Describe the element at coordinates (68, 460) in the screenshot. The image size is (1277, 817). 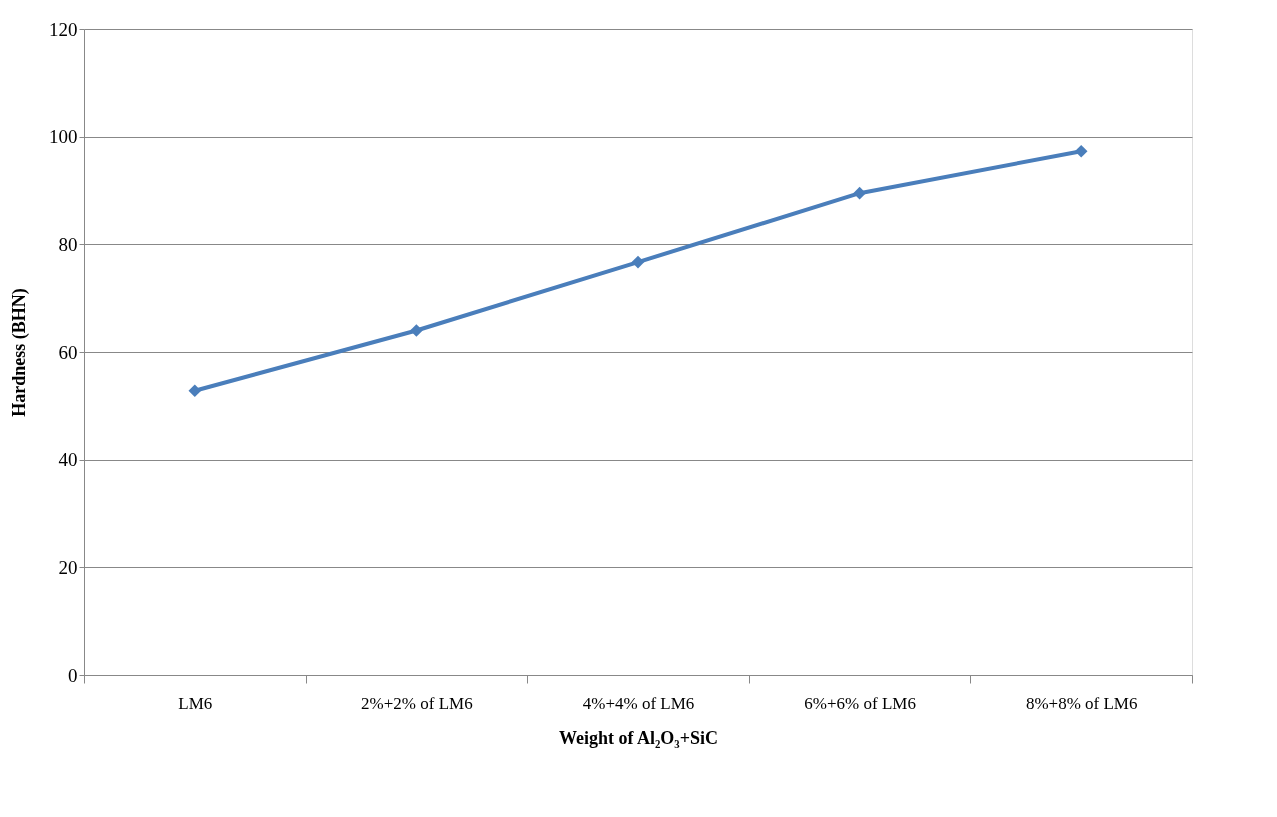
I see `y-tick-label: 40` at that location.